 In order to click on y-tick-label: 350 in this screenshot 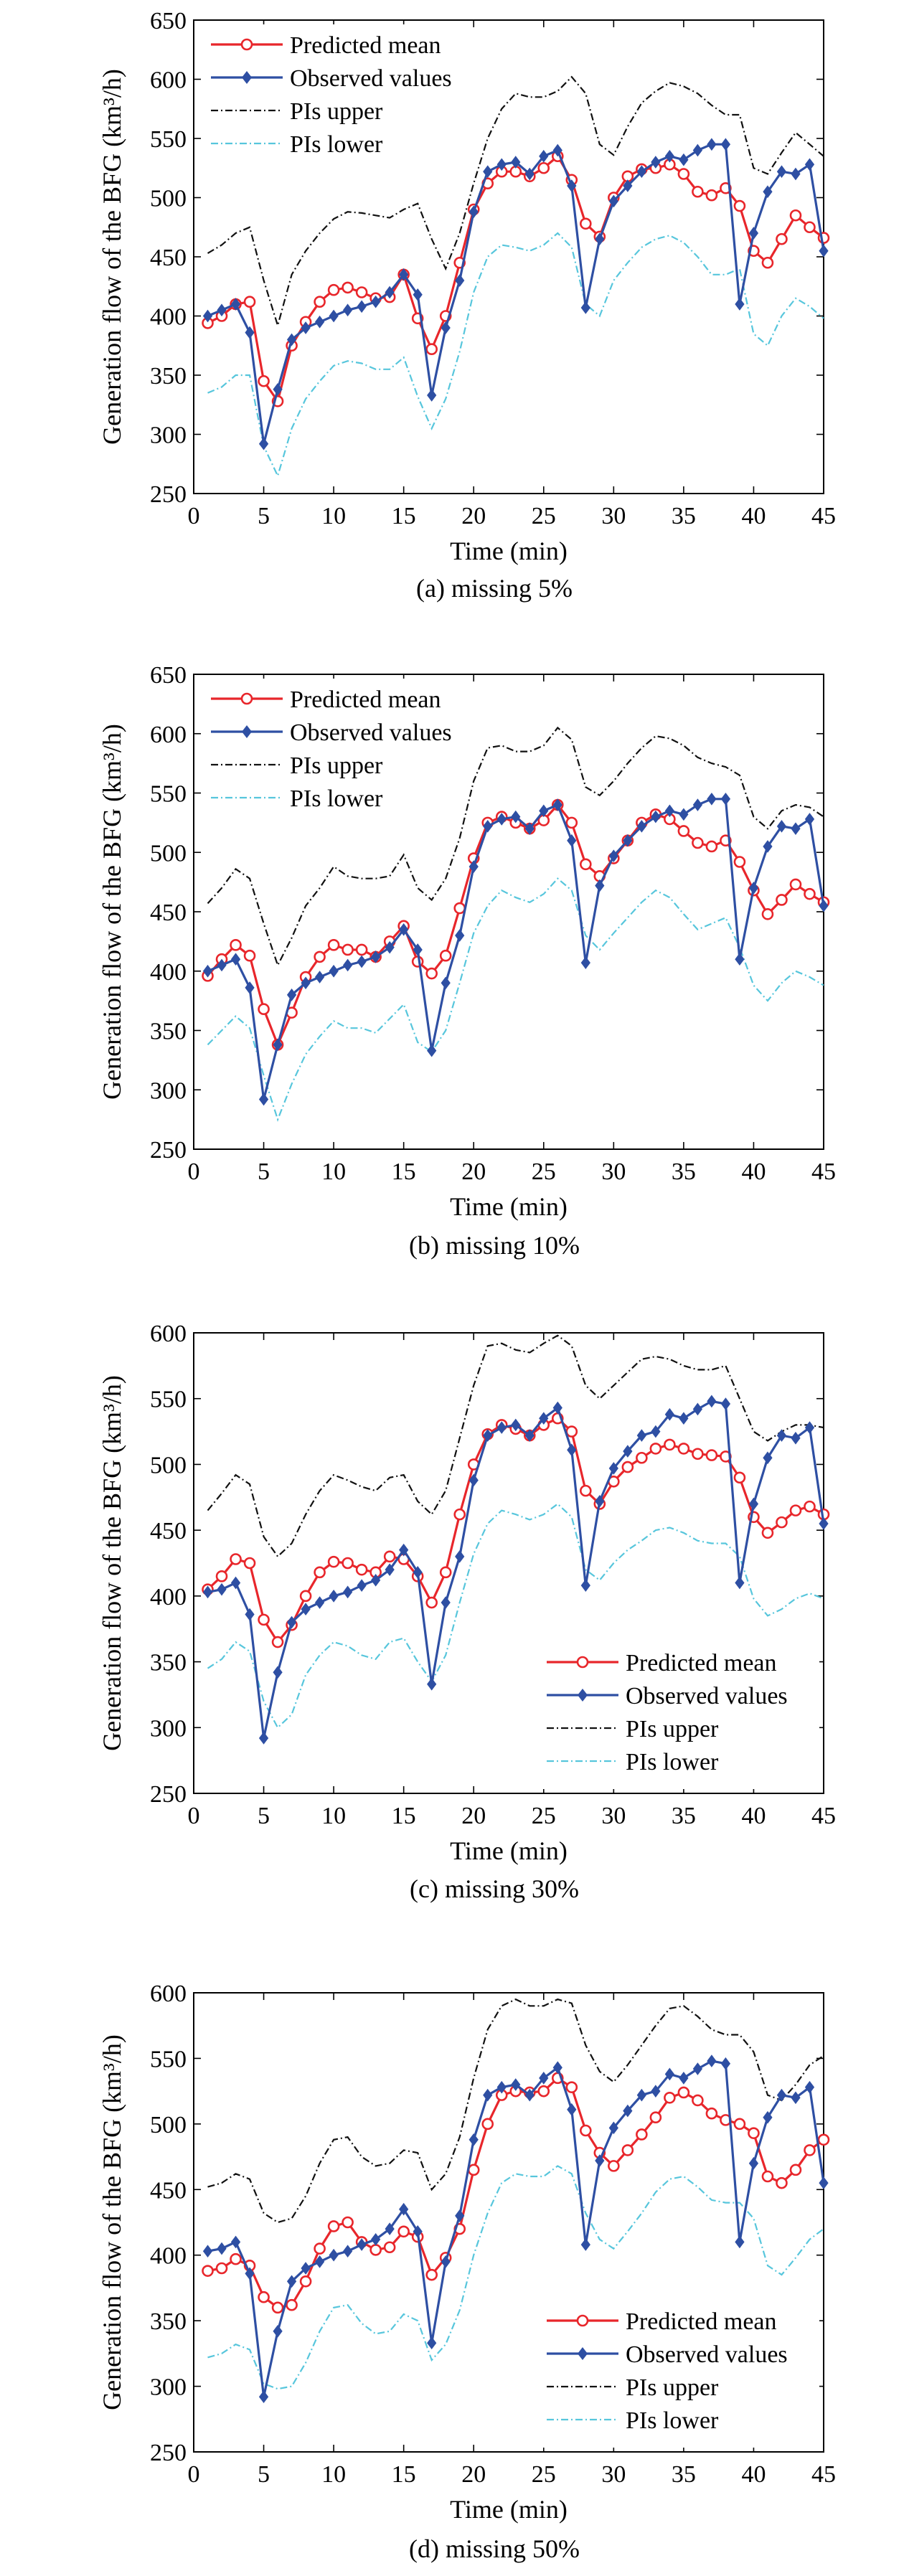, I will do `click(168, 1032)`.